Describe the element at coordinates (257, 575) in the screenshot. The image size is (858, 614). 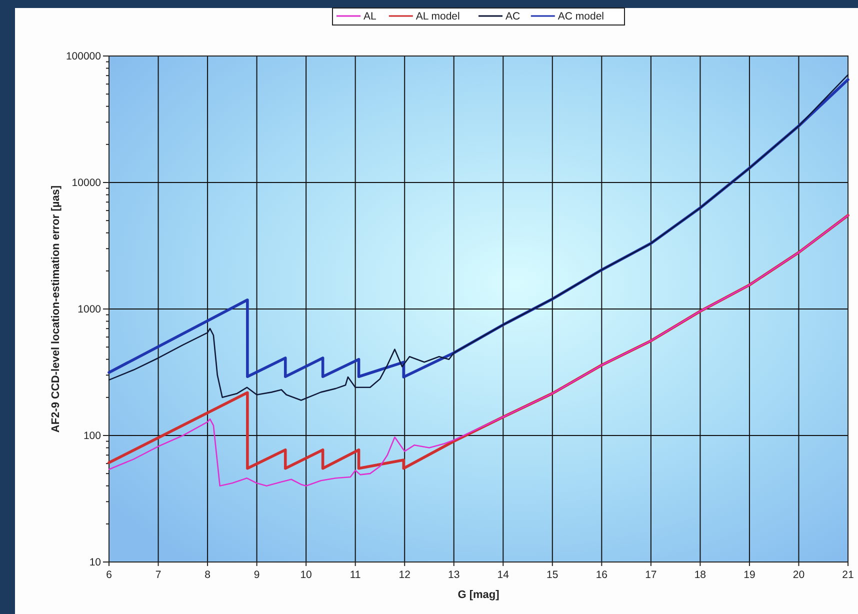
I see `x-tick-label: 9` at that location.